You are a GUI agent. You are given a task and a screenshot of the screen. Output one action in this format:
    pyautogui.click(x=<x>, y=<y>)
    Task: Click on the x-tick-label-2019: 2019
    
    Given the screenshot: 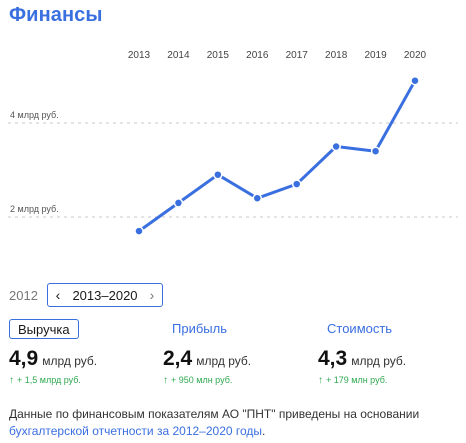 What is the action you would take?
    pyautogui.click(x=375, y=55)
    